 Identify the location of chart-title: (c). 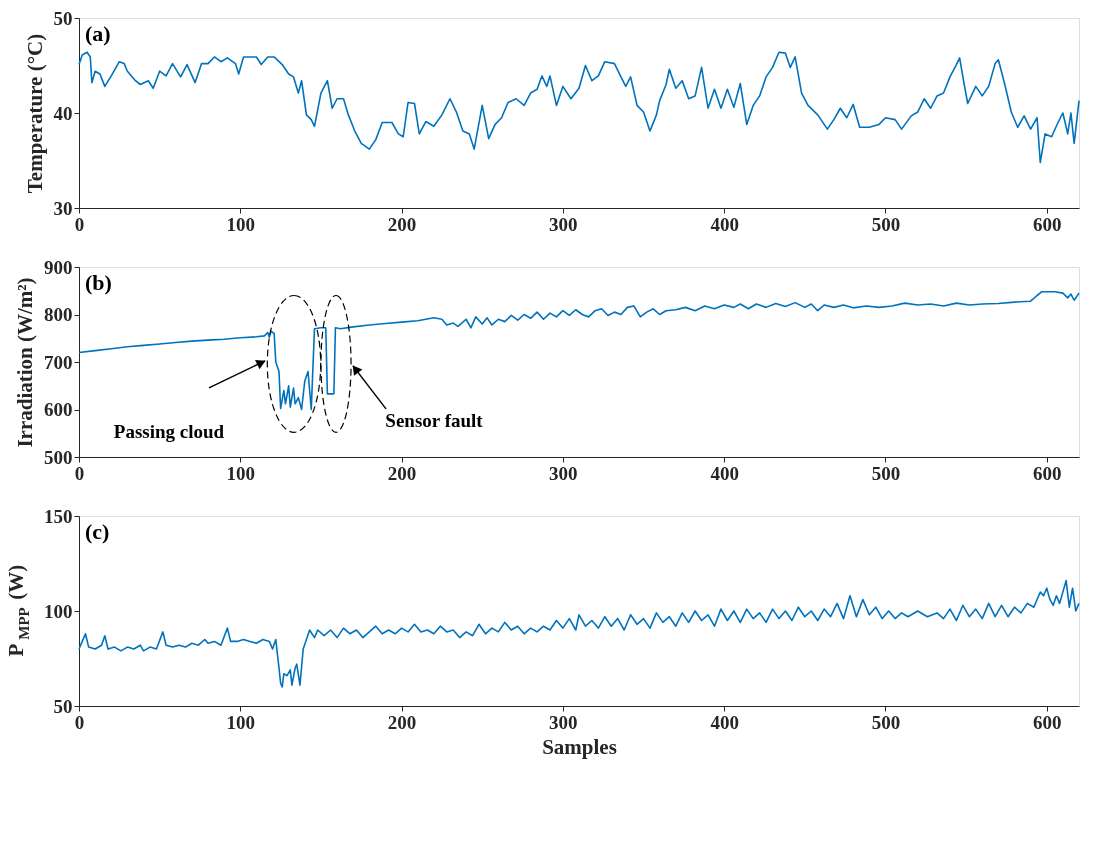
(97, 531).